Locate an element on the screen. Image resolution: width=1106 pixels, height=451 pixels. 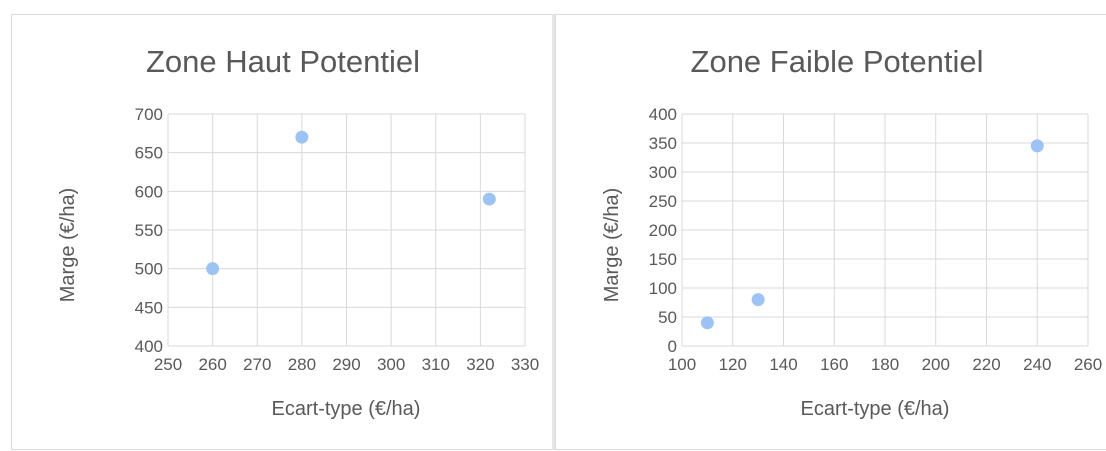
x-tick-label: 180 is located at coordinates (885, 364).